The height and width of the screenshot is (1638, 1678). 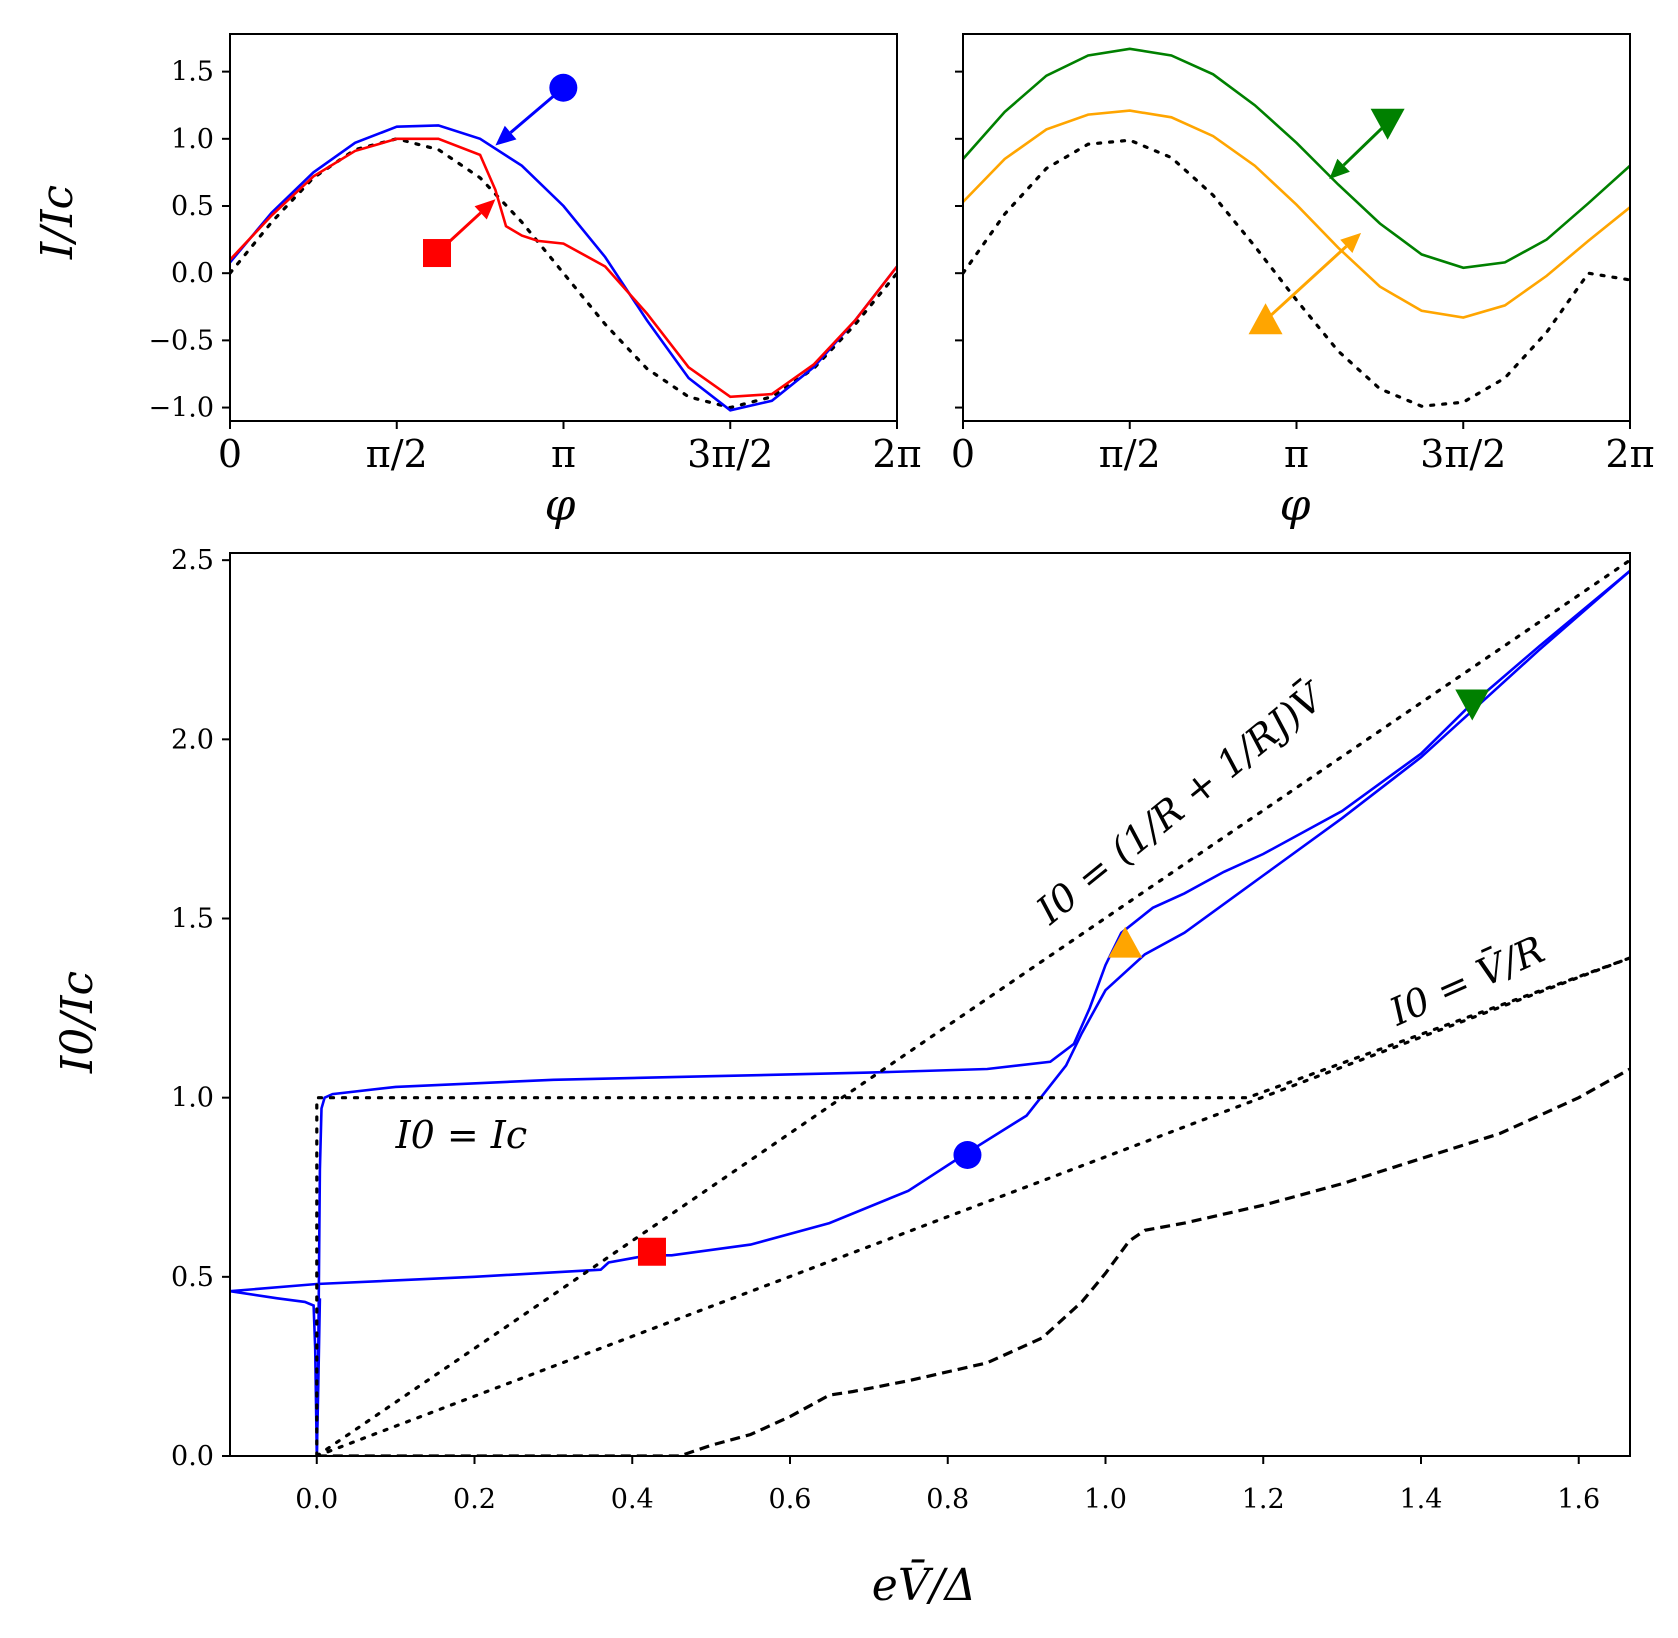 I want to click on annotation: I0 = V̄/R, so click(x=1466, y=980).